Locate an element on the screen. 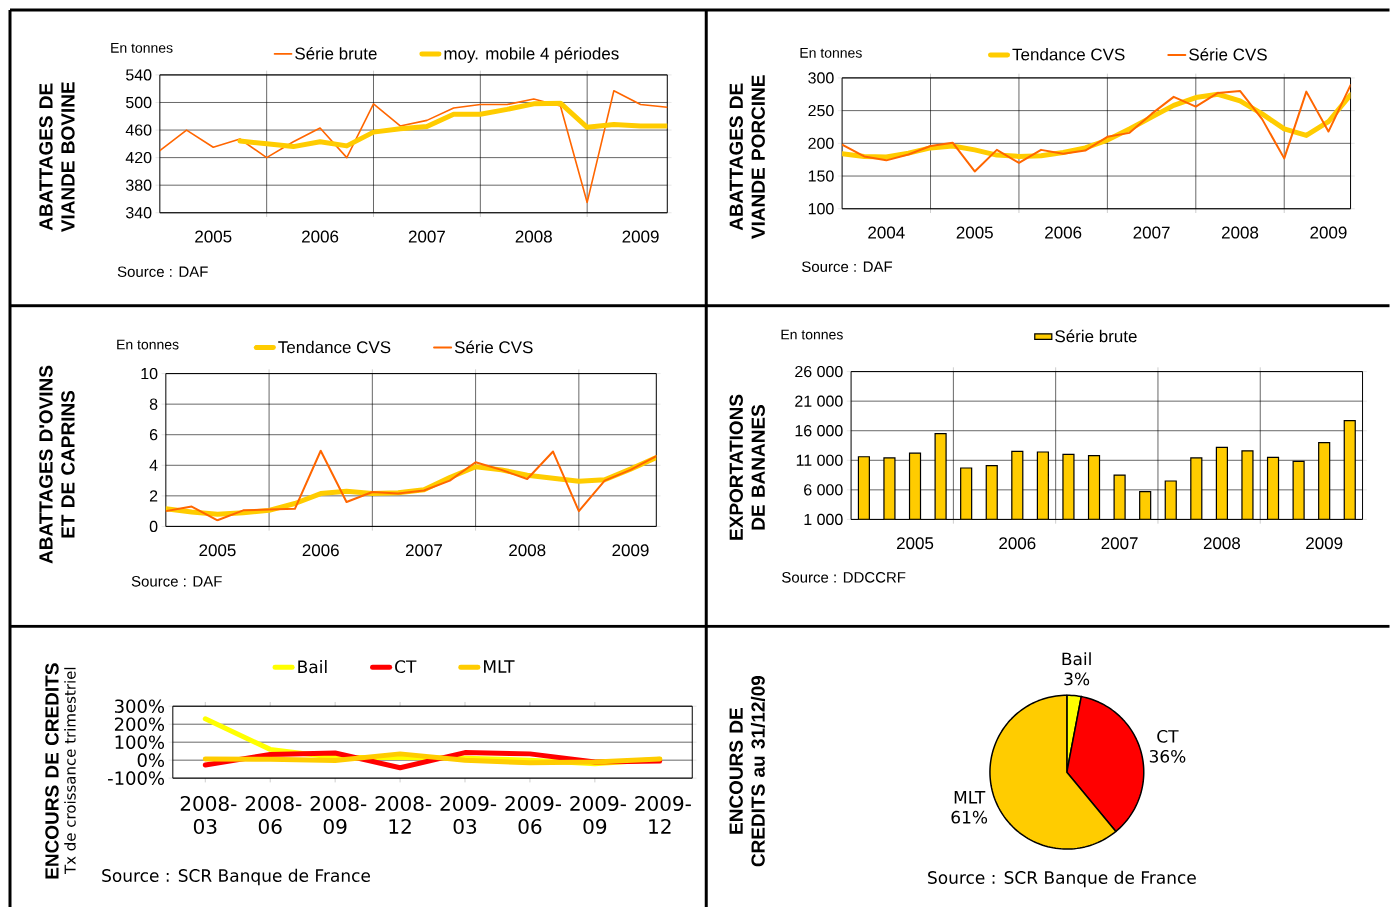 The height and width of the screenshot is (914, 1391). y-tick-label: 340 is located at coordinates (138, 212).